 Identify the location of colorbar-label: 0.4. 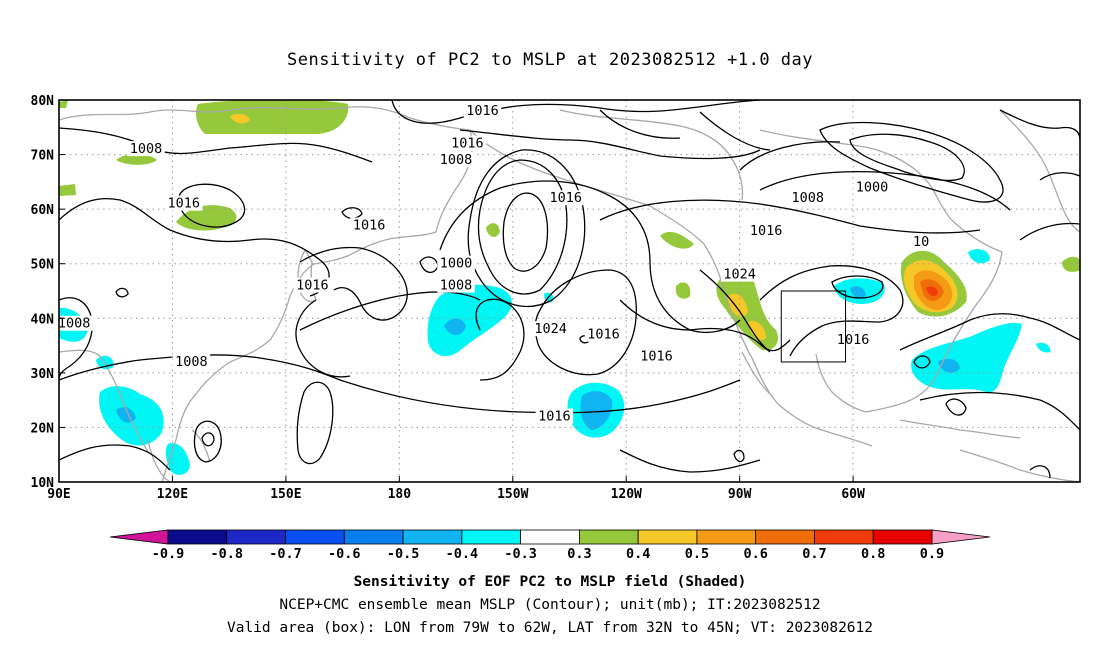
(638, 553).